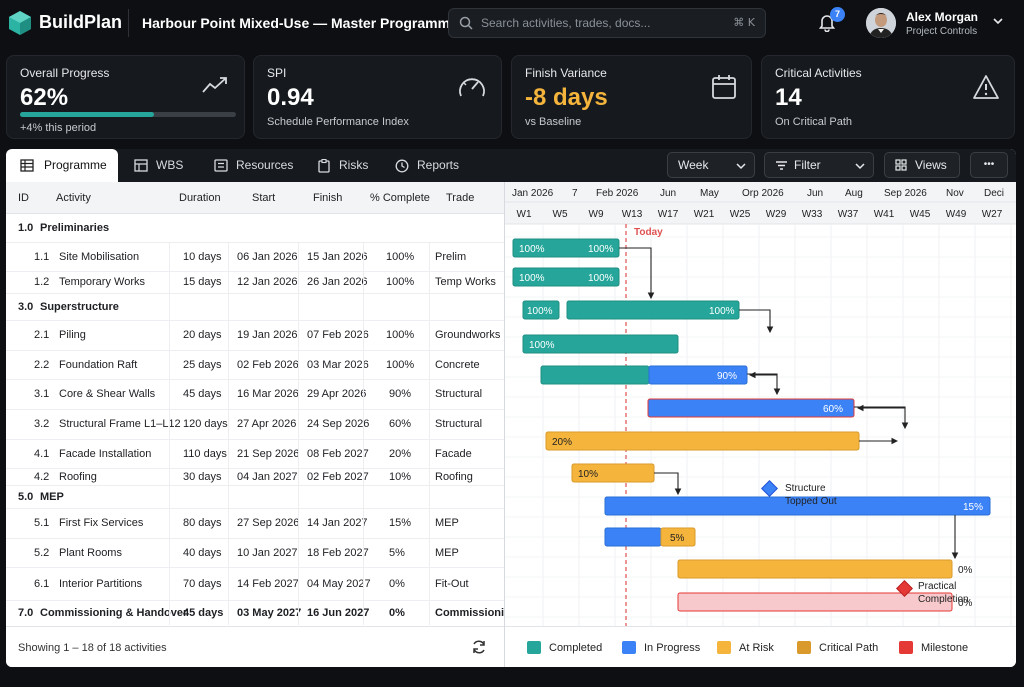 Image resolution: width=1024 pixels, height=687 pixels. Describe the element at coordinates (267, 257) in the screenshot. I see `cell-start: 06 Jan 2026` at that location.